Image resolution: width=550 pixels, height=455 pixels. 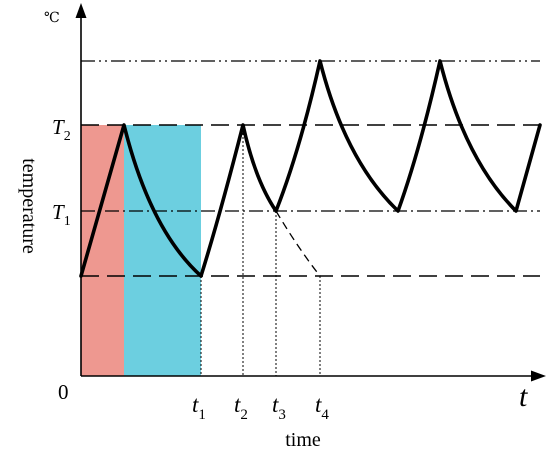 I want to click on t3-label: t3, so click(x=279, y=407).